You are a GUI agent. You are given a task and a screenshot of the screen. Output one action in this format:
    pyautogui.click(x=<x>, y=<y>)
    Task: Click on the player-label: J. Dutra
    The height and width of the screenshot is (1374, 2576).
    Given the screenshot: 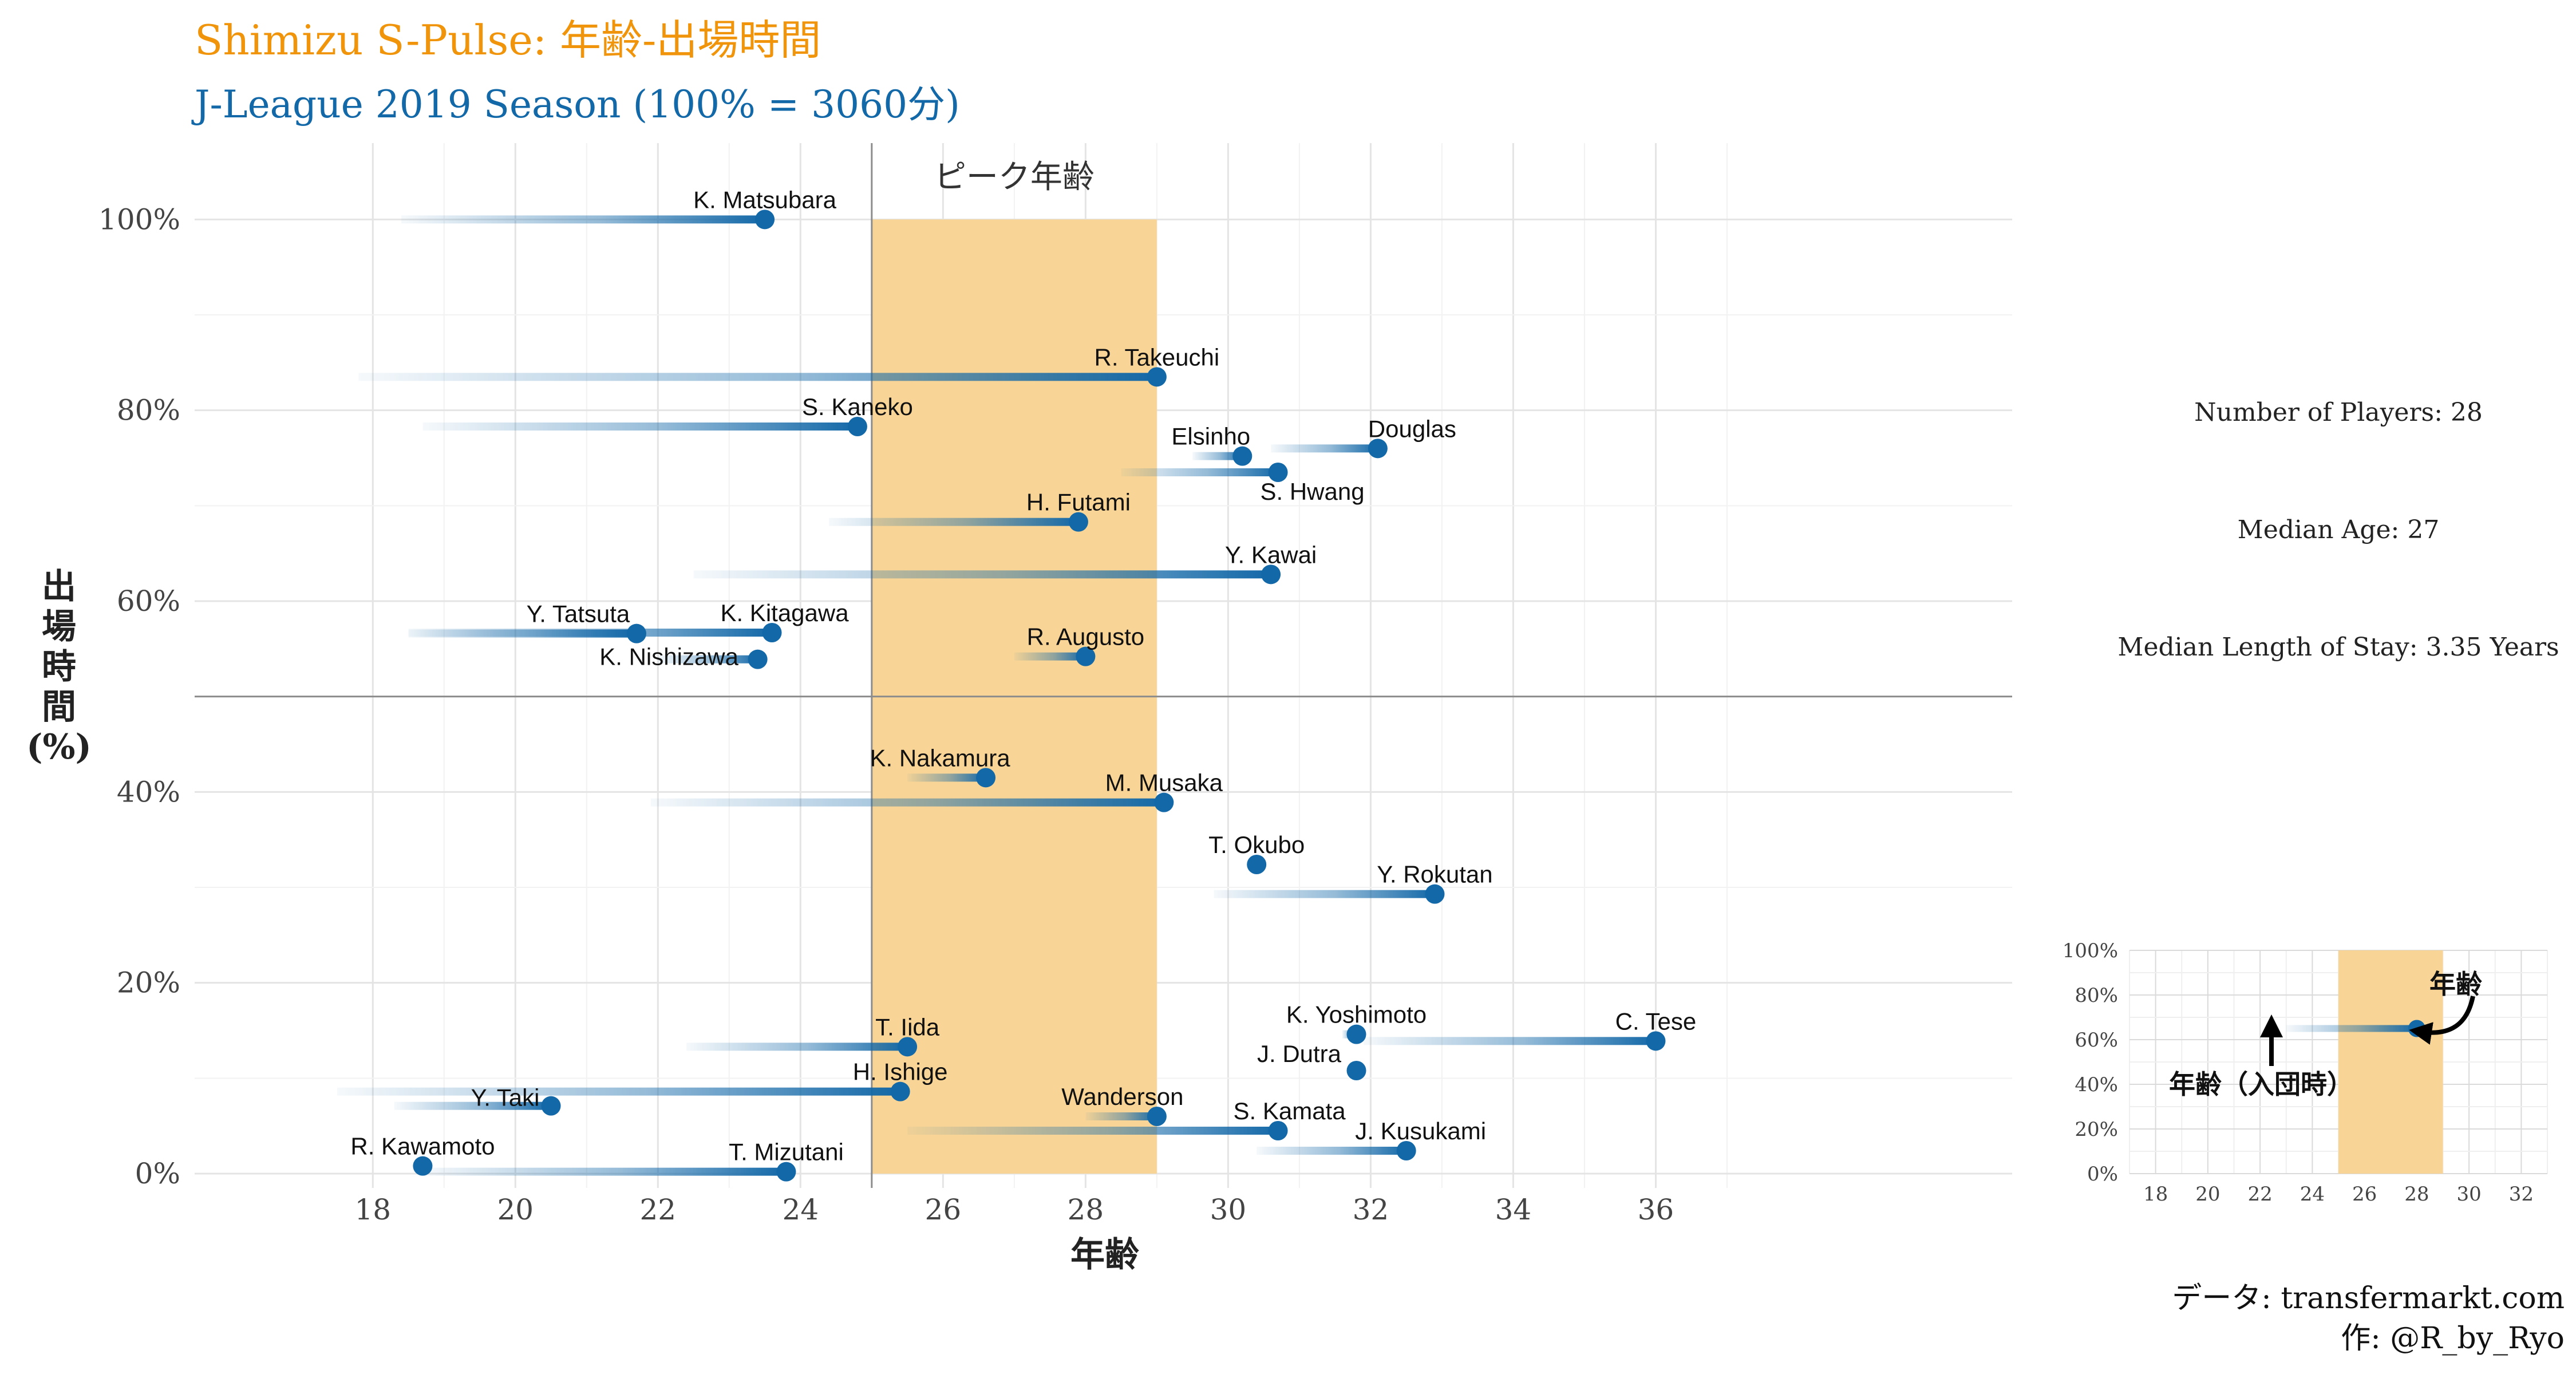 What is the action you would take?
    pyautogui.click(x=1299, y=1054)
    